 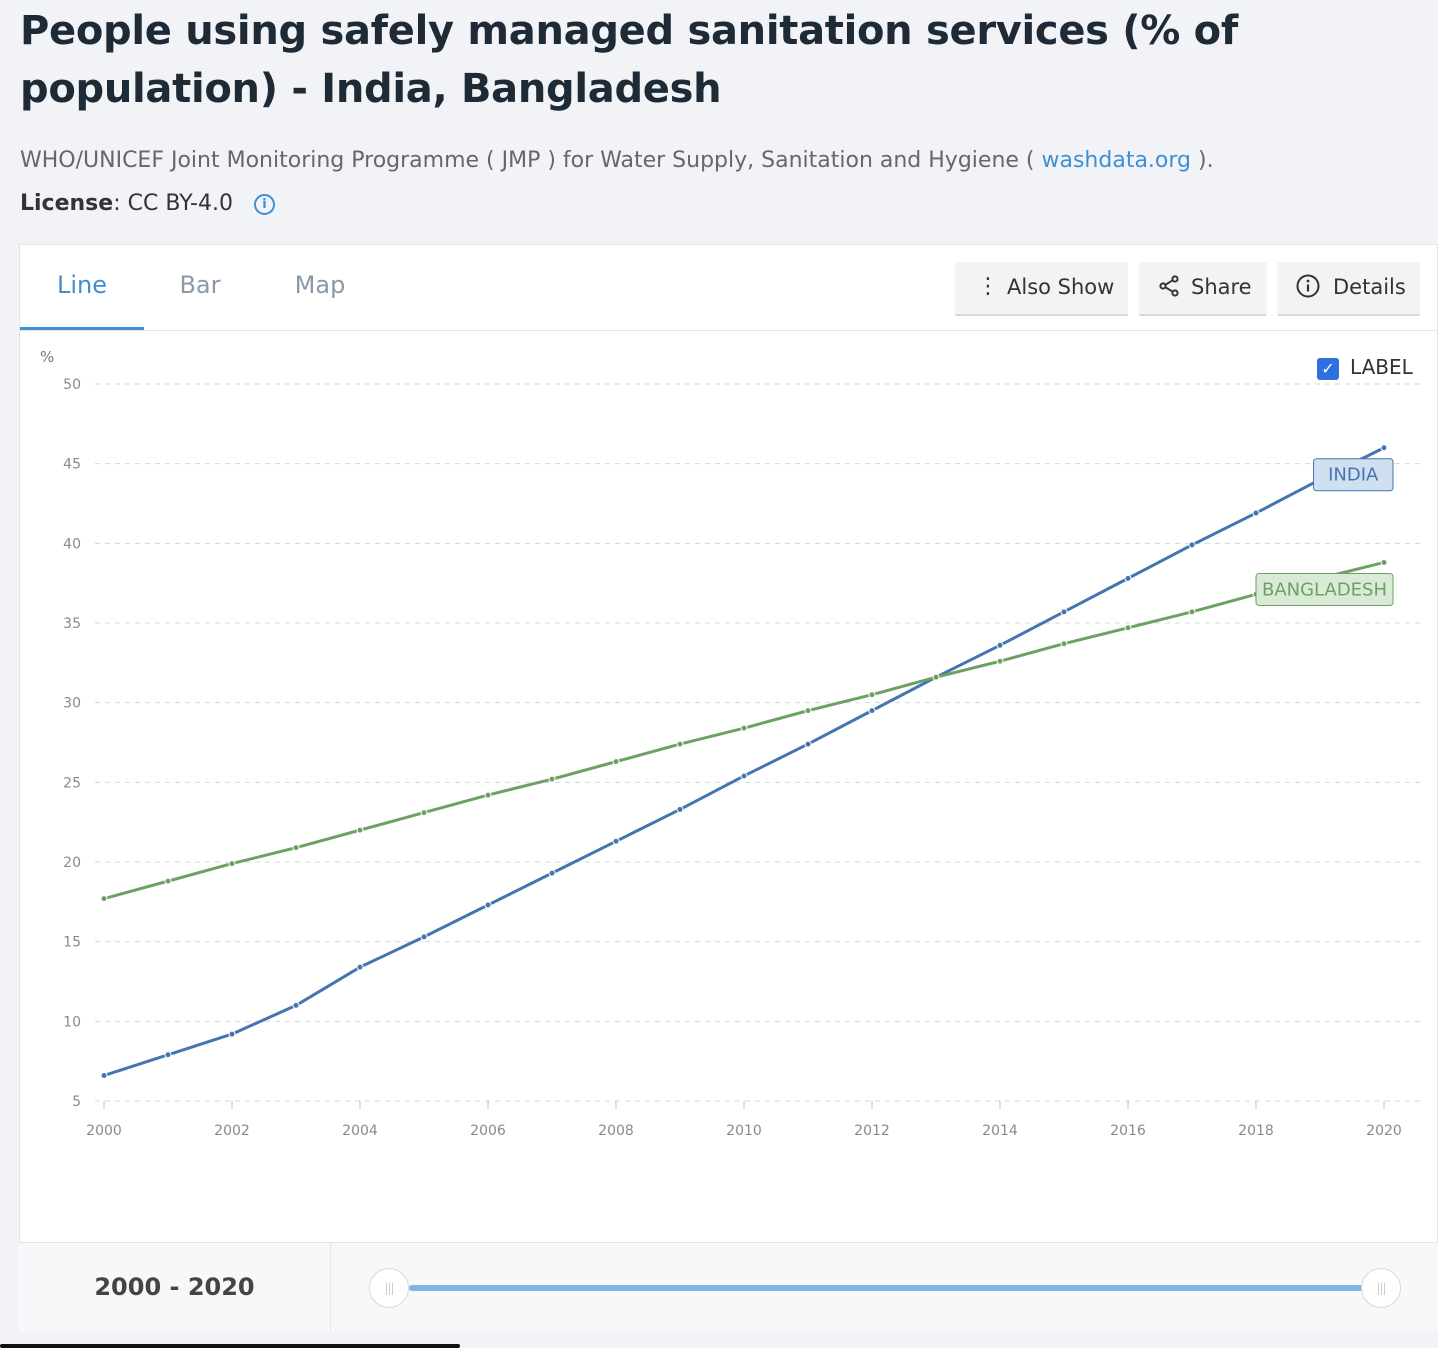 I want to click on y-axis-unit: %, so click(x=47, y=357).